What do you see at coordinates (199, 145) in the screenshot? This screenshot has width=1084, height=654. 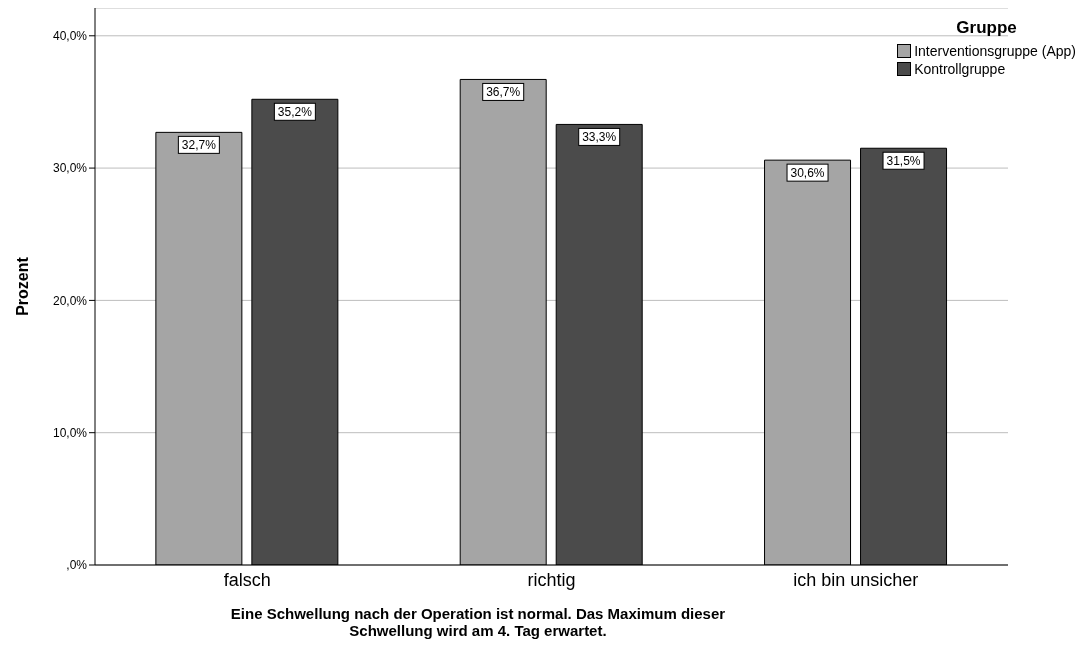 I see `data-label: 32,7%` at bounding box center [199, 145].